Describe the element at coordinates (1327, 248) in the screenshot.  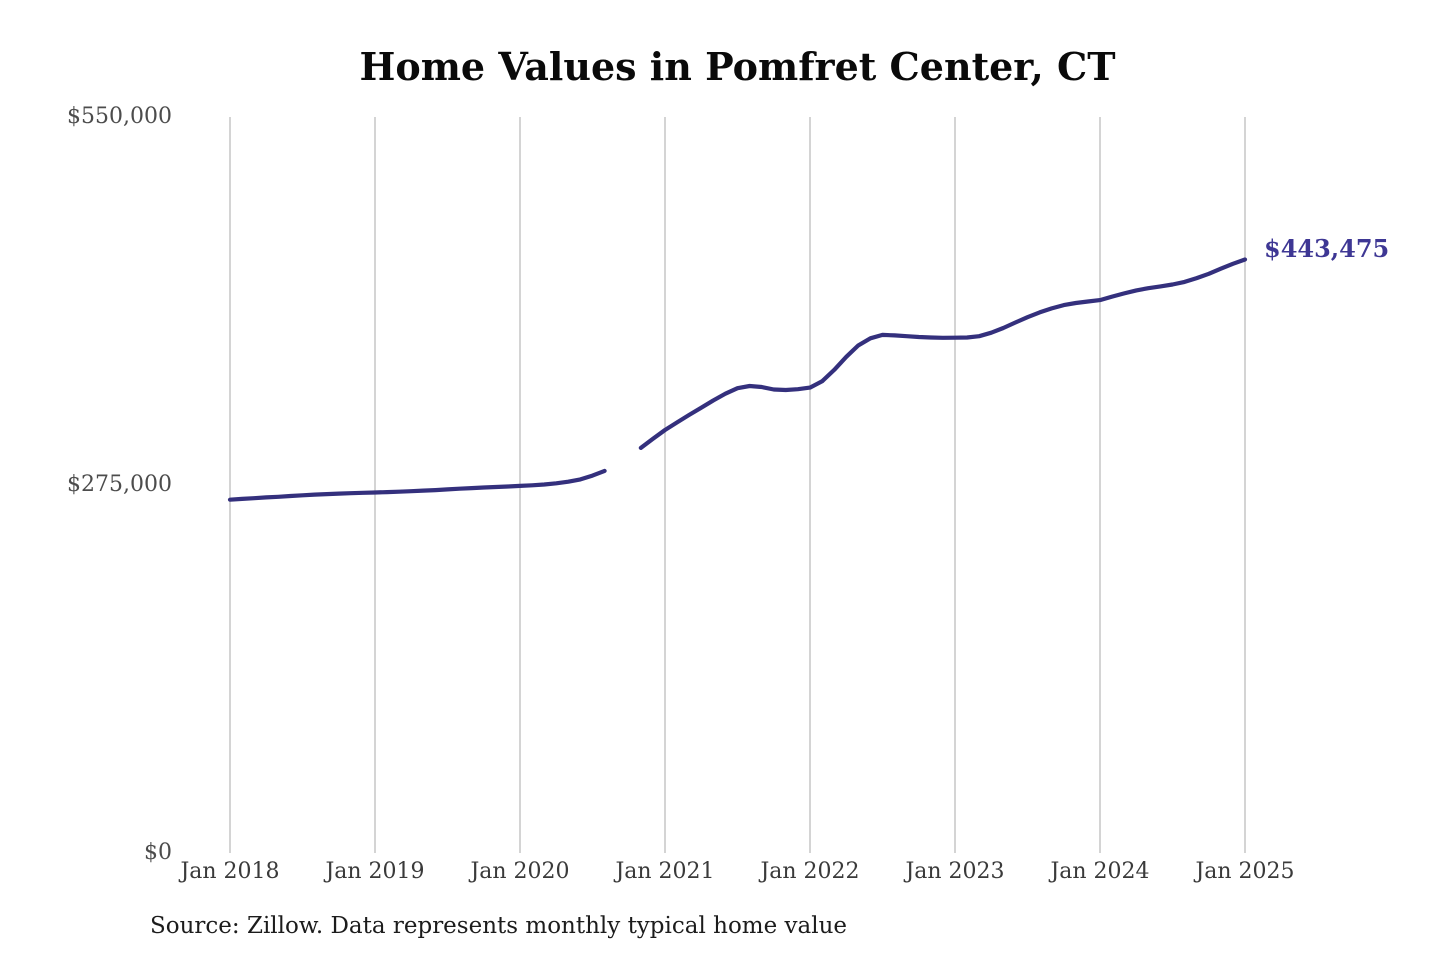
I see `latest-value-label: $443,475` at that location.